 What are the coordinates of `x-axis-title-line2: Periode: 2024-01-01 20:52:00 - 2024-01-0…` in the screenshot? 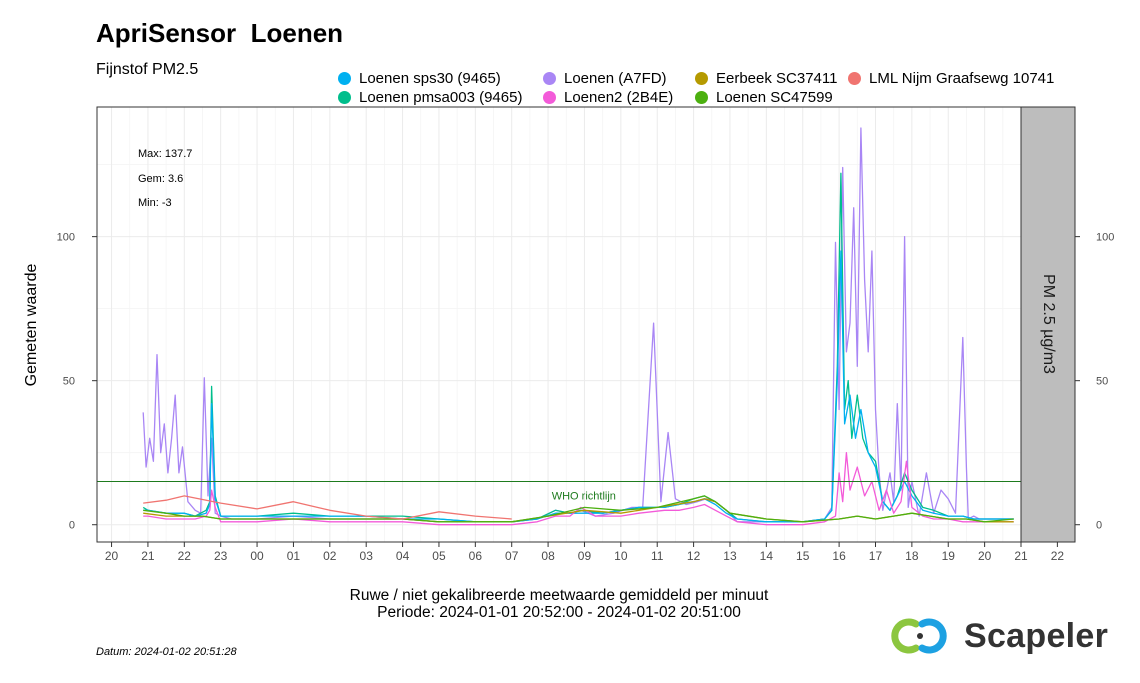 It's located at (559, 612).